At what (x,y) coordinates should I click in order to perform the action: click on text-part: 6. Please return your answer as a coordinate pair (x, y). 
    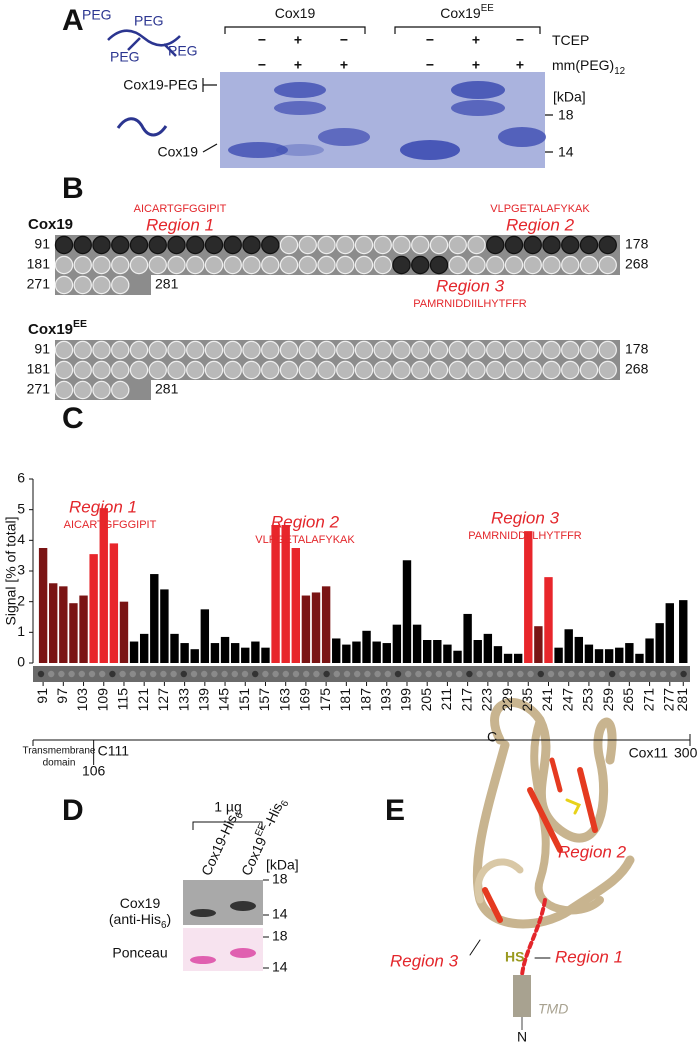
    Looking at the image, I should click on (164, 925).